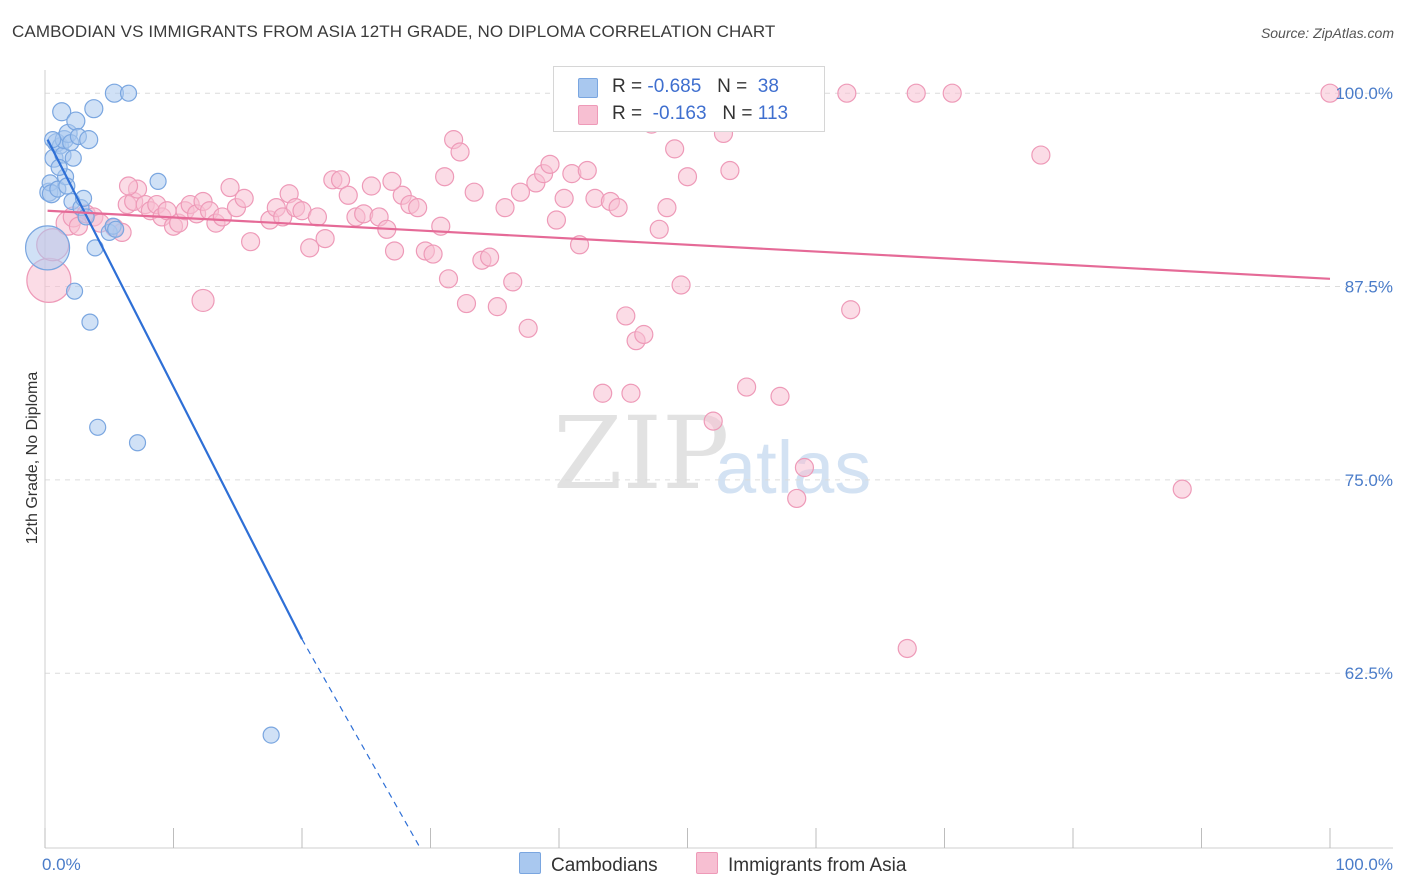  Describe the element at coordinates (679, 113) in the screenshot. I see `legend-r-value-2: -0.163` at that location.